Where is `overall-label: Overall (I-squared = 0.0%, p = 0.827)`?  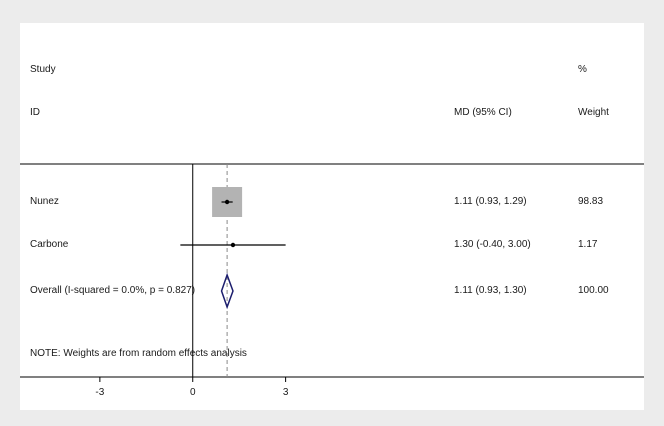
overall-label: Overall (I-squared = 0.0%, p = 0.827) is located at coordinates (113, 290).